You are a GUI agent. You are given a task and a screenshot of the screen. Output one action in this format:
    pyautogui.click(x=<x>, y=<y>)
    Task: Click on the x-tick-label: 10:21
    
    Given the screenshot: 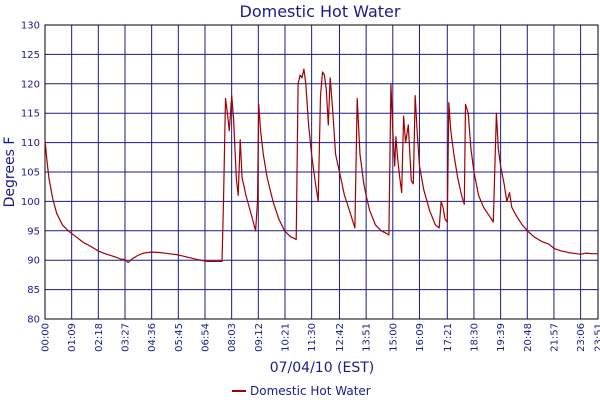 What is the action you would take?
    pyautogui.click(x=285, y=337)
    